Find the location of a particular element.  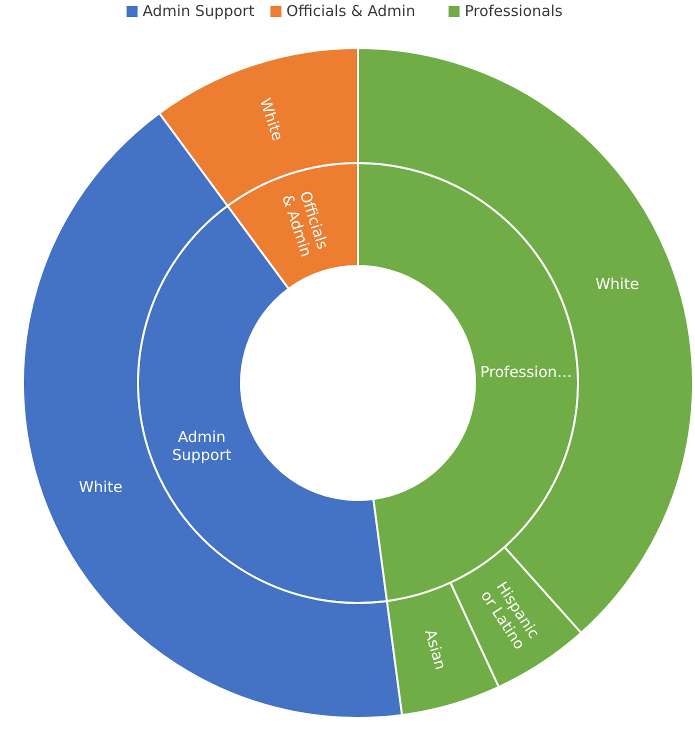

legend-label: Professionals is located at coordinates (513, 11).